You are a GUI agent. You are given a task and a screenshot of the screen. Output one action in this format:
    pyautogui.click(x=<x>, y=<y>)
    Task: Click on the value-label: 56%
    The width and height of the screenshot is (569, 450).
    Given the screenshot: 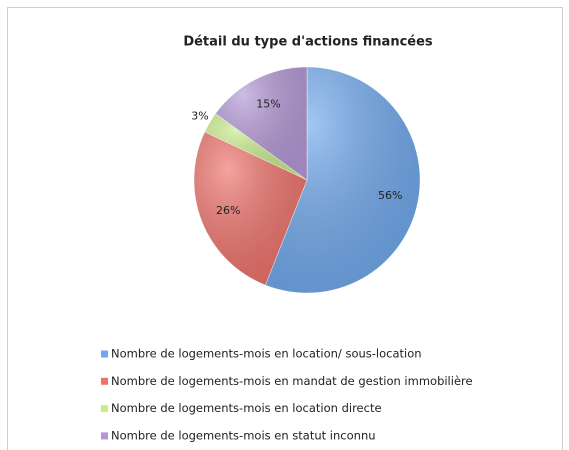 What is the action you would take?
    pyautogui.click(x=390, y=195)
    